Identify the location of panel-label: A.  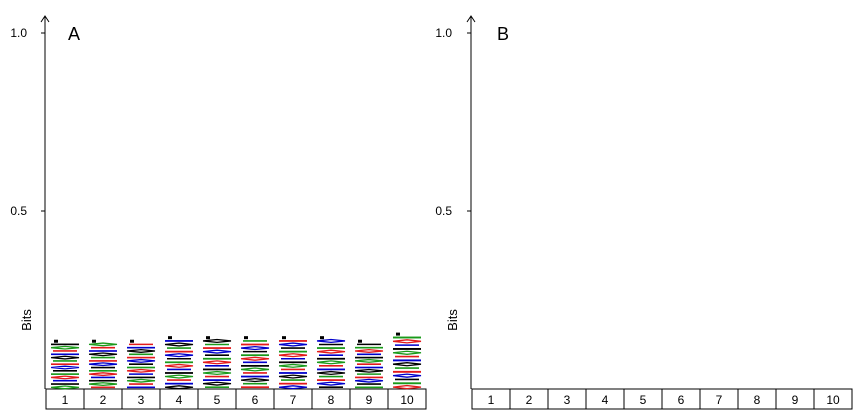
(74, 34).